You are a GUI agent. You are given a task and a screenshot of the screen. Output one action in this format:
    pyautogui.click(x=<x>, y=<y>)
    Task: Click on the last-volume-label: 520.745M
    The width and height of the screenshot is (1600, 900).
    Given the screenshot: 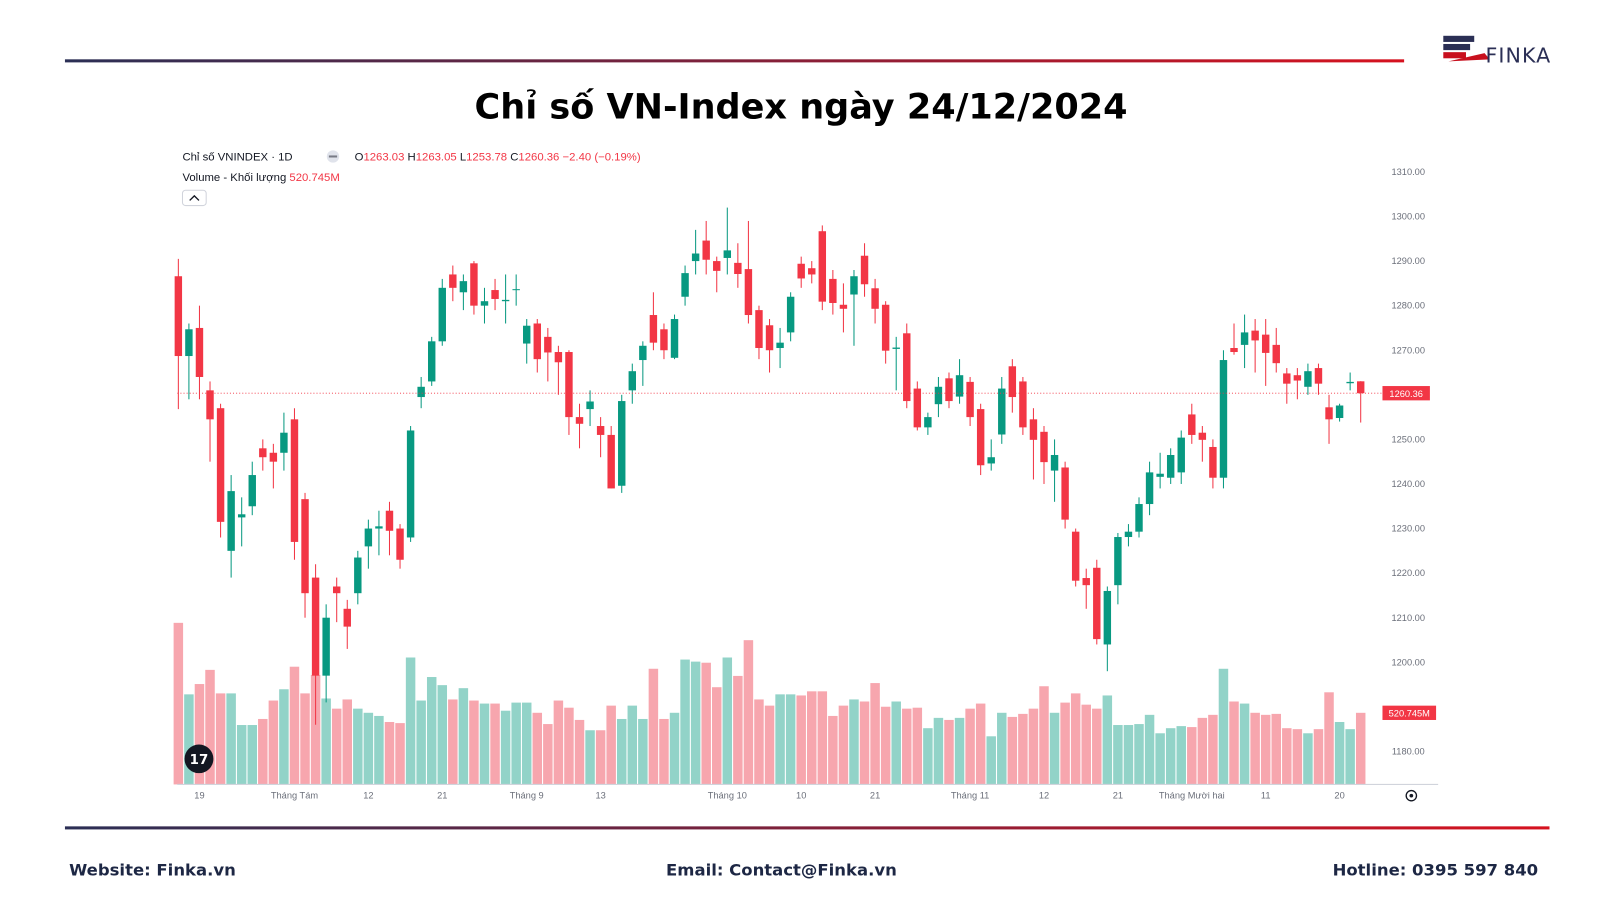 What is the action you would take?
    pyautogui.click(x=1409, y=713)
    